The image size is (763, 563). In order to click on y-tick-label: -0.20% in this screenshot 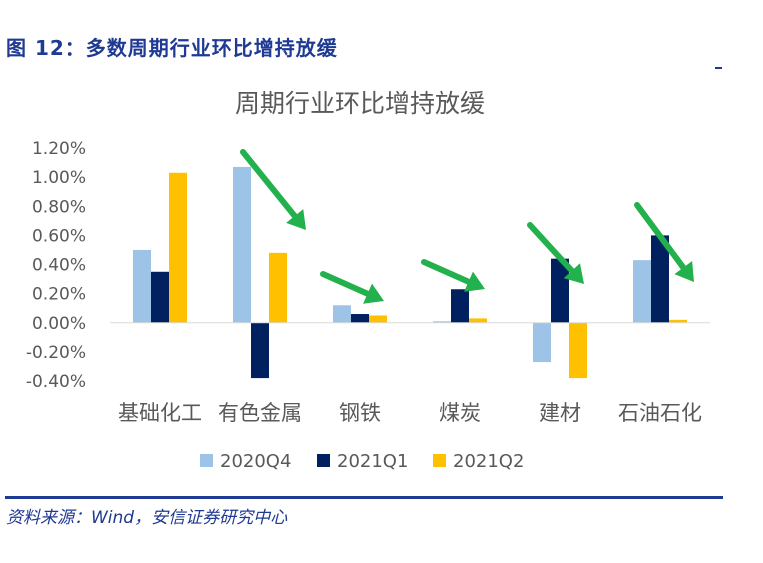, I will do `click(56, 353)`.